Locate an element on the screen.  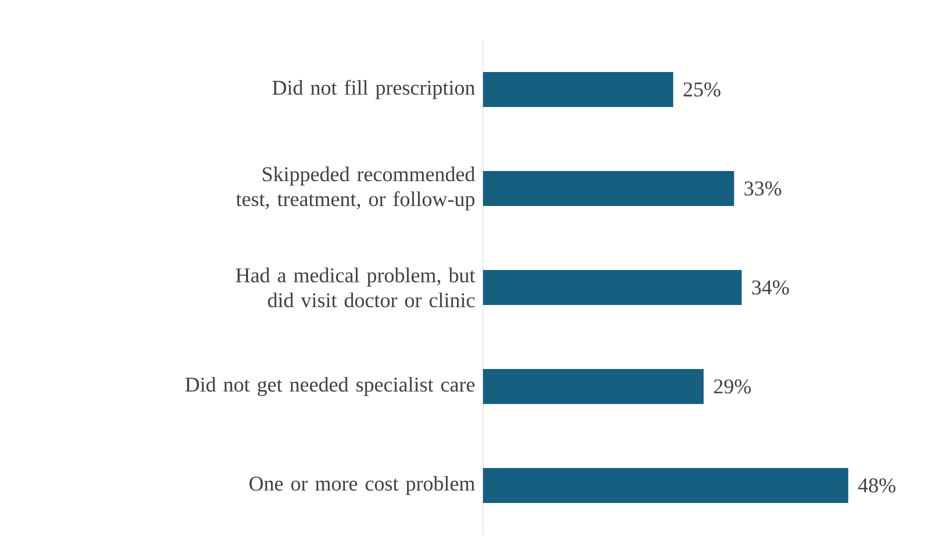
y-tick-label: Skippeded recommended test, treatment, or follow-up is located at coordinates (355, 188).